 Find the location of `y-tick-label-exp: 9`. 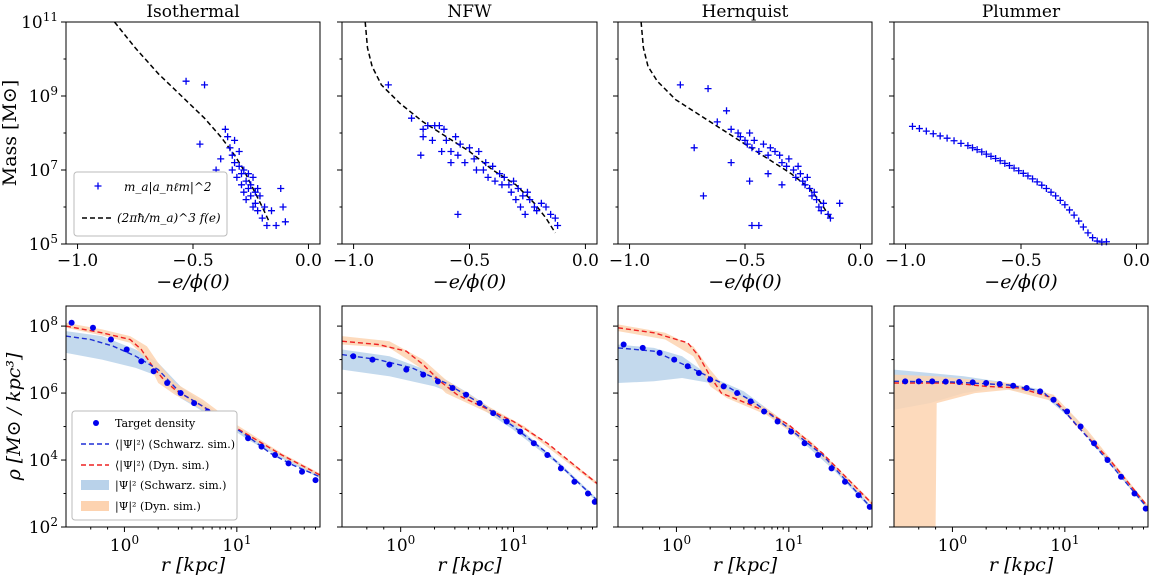

y-tick-label-exp: 9 is located at coordinates (54, 91).